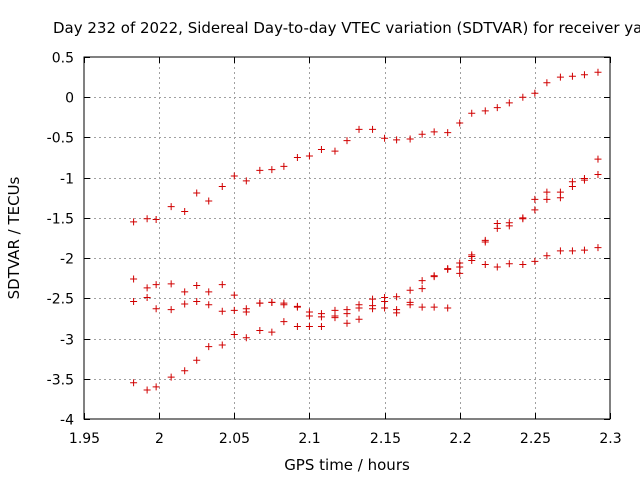 The height and width of the screenshot is (480, 640). I want to click on y-tick-label: -2, so click(67, 260).